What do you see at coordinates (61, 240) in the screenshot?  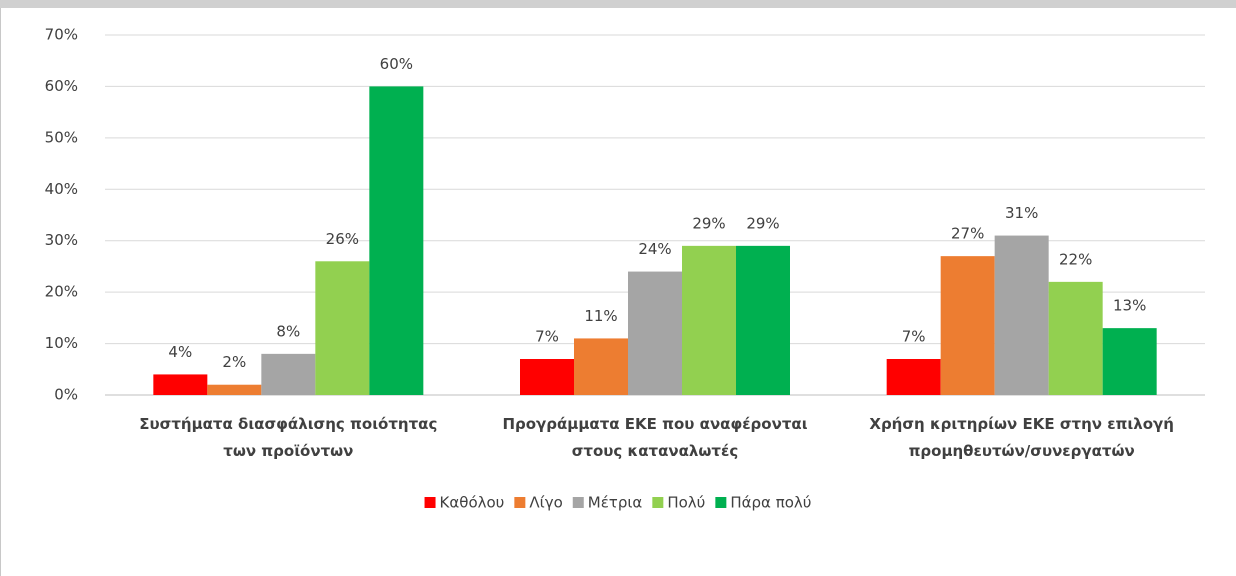 I see `y-tick-label: 30%` at bounding box center [61, 240].